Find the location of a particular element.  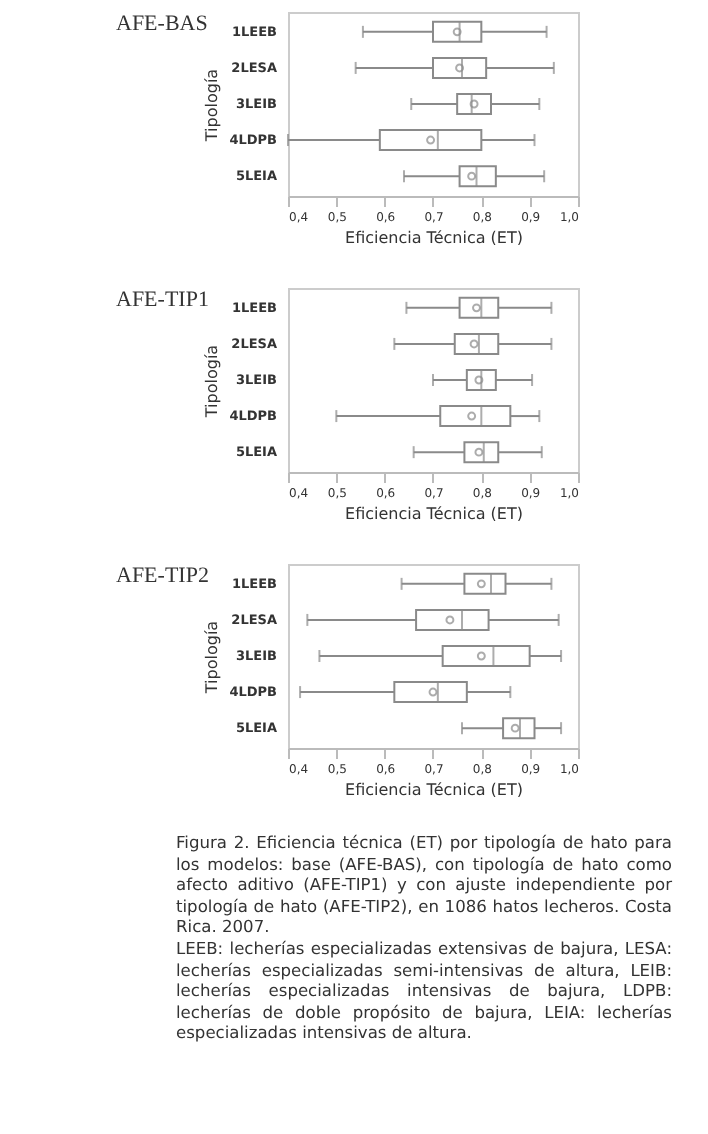

chart-title: AFE-TIP2 is located at coordinates (162, 576).